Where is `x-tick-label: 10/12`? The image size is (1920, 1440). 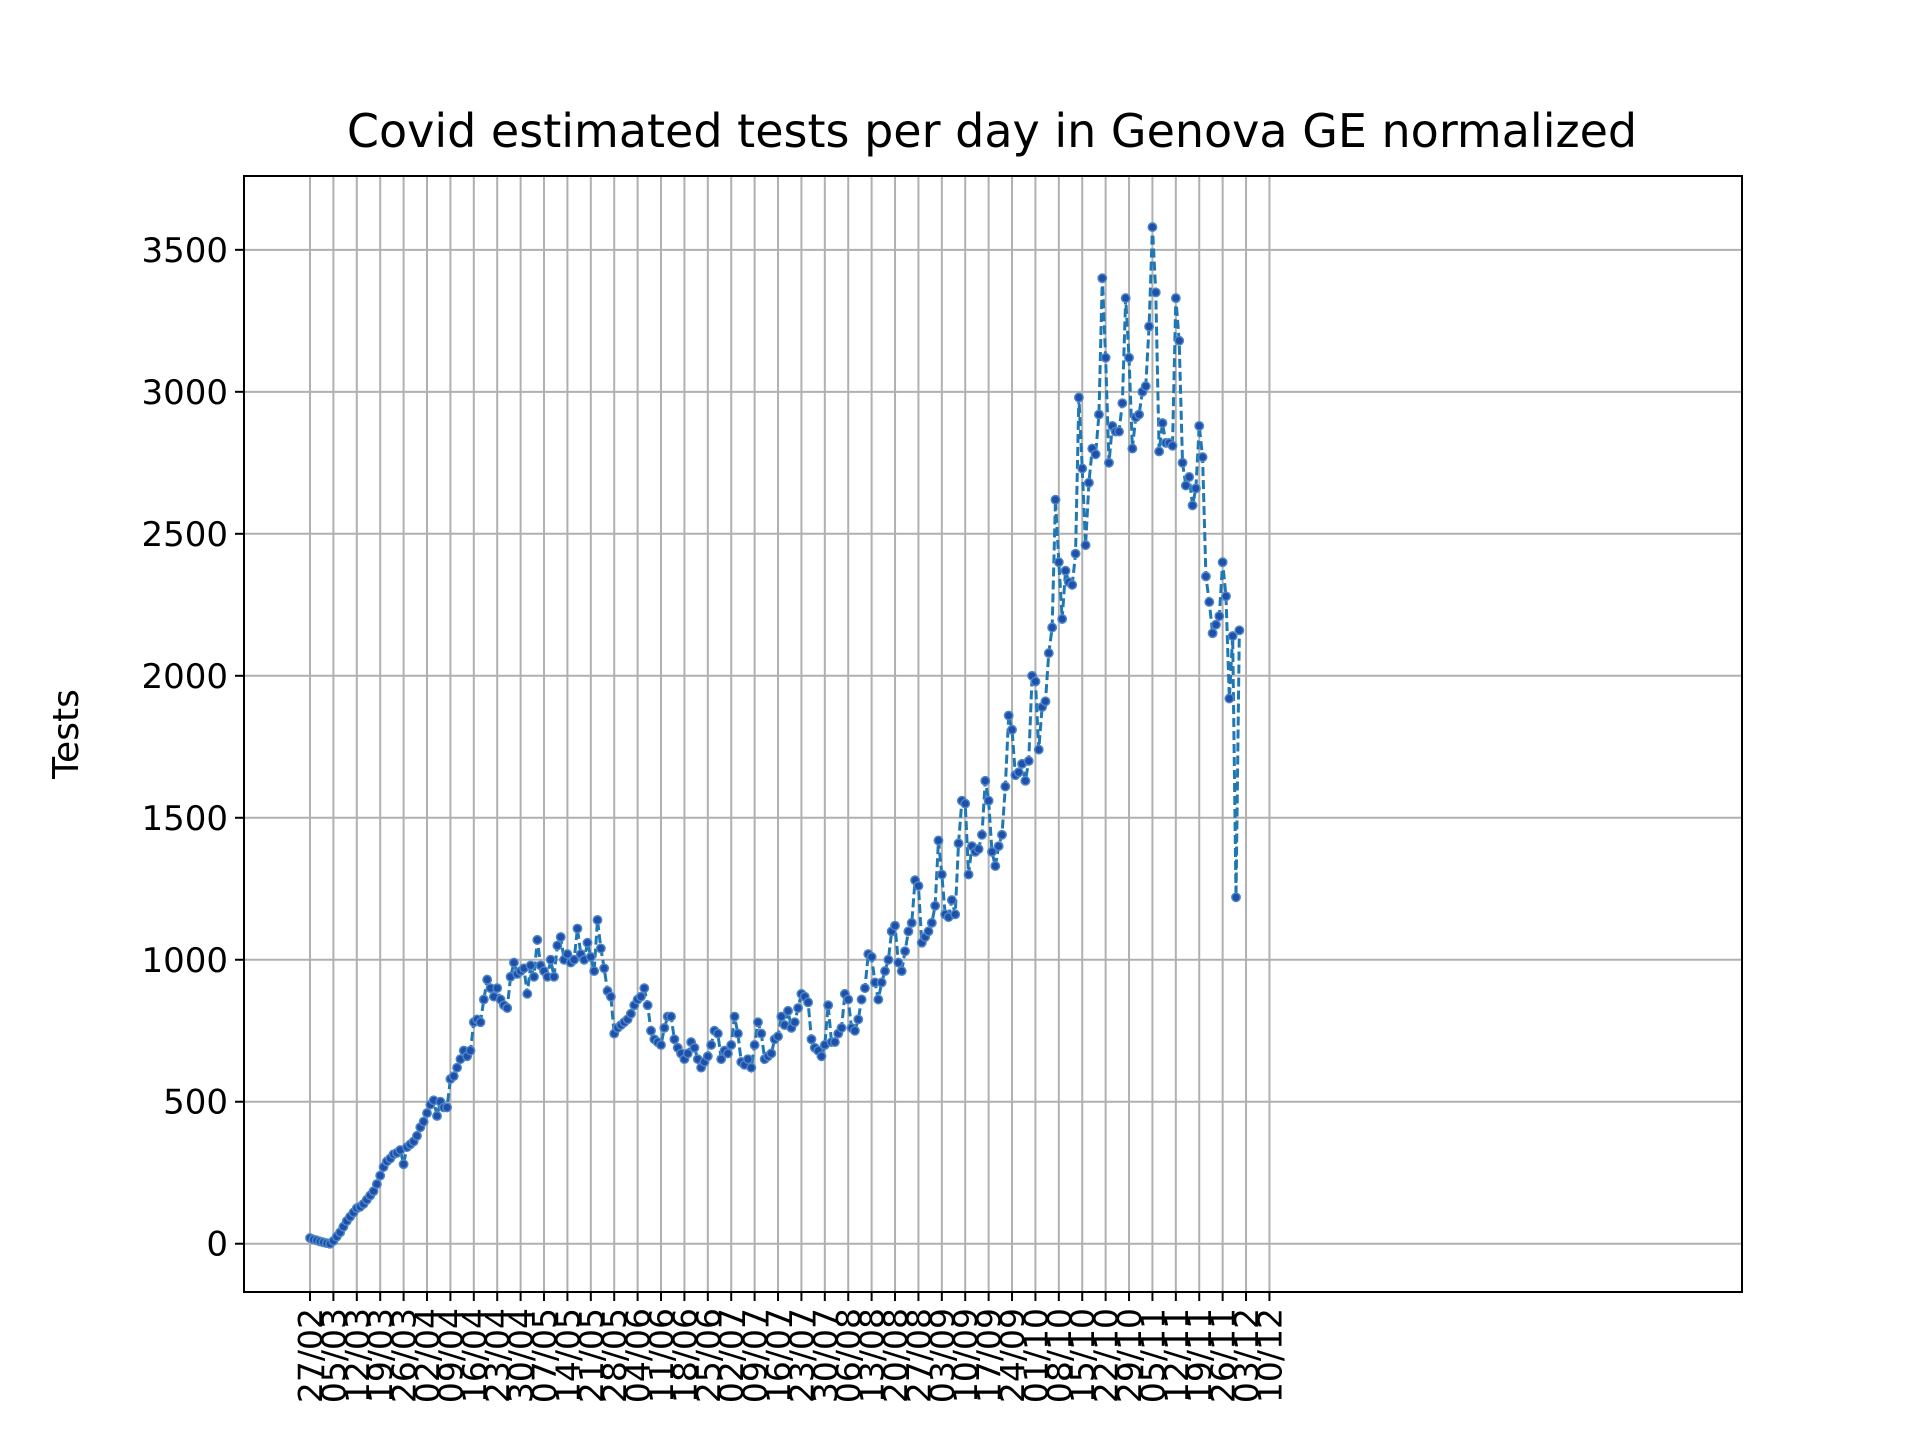 x-tick-label: 10/12 is located at coordinates (1269, 1355).